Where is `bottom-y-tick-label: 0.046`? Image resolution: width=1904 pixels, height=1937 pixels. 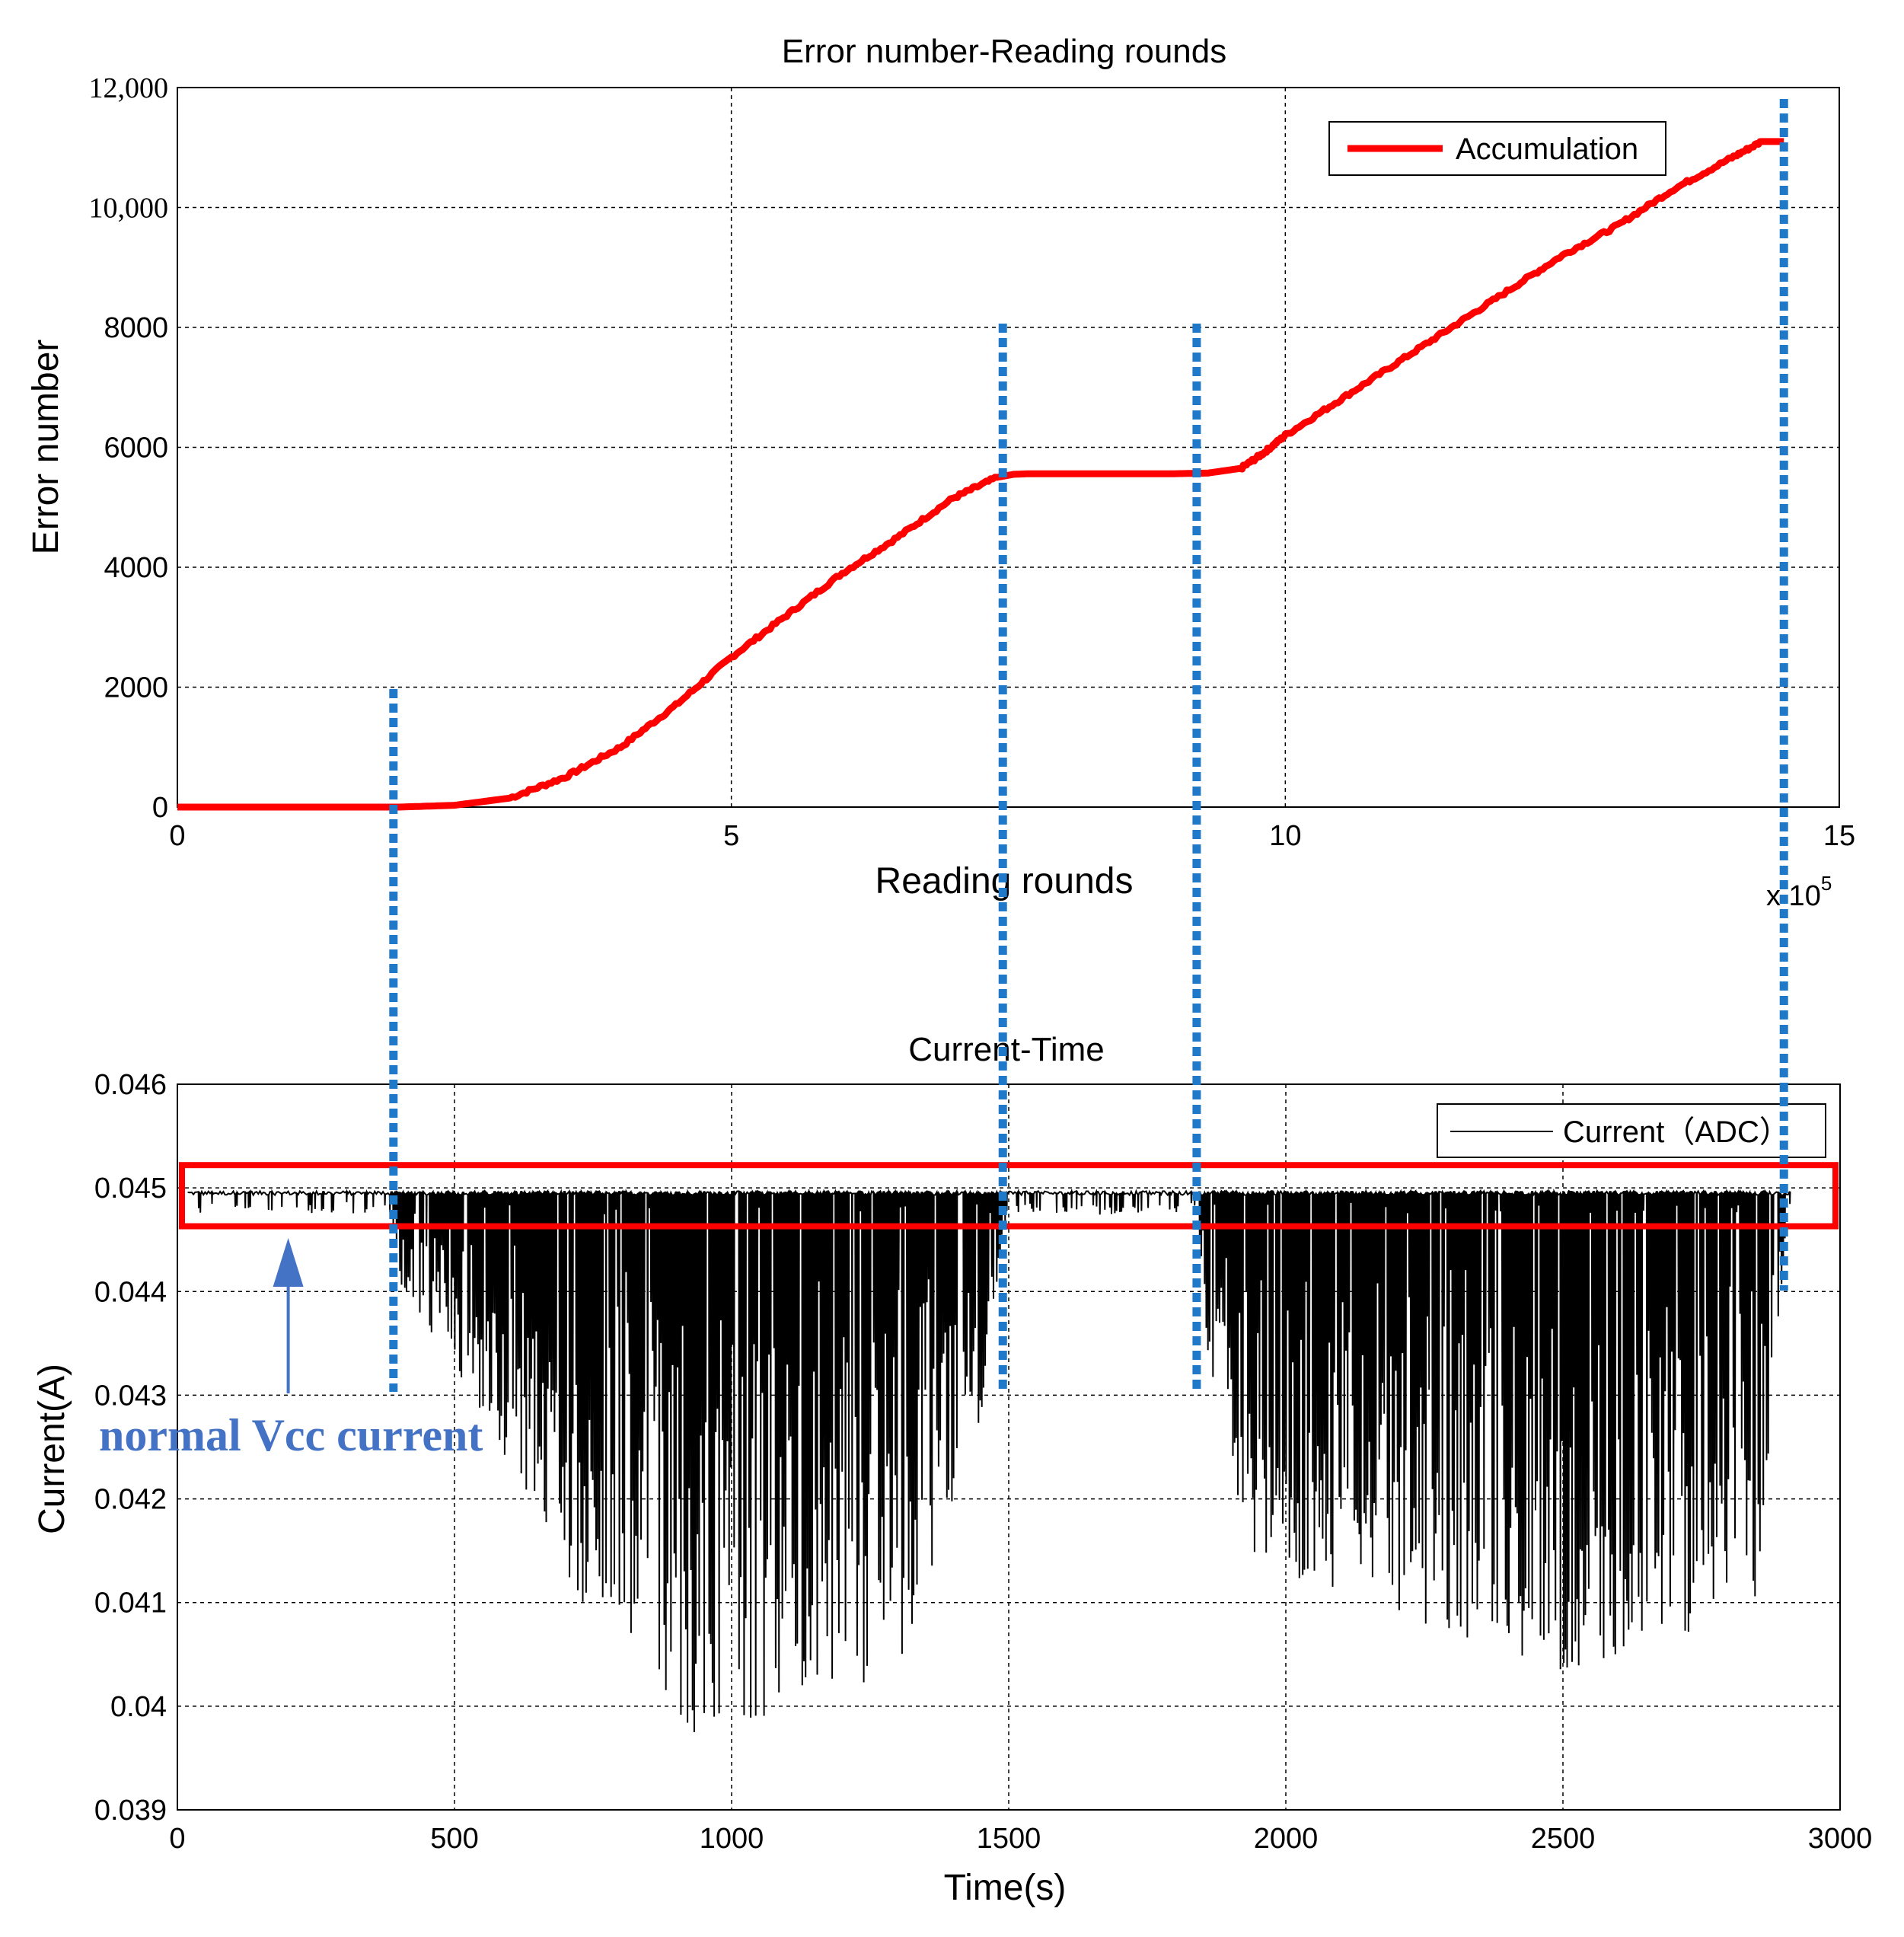 bottom-y-tick-label: 0.046 is located at coordinates (130, 1085).